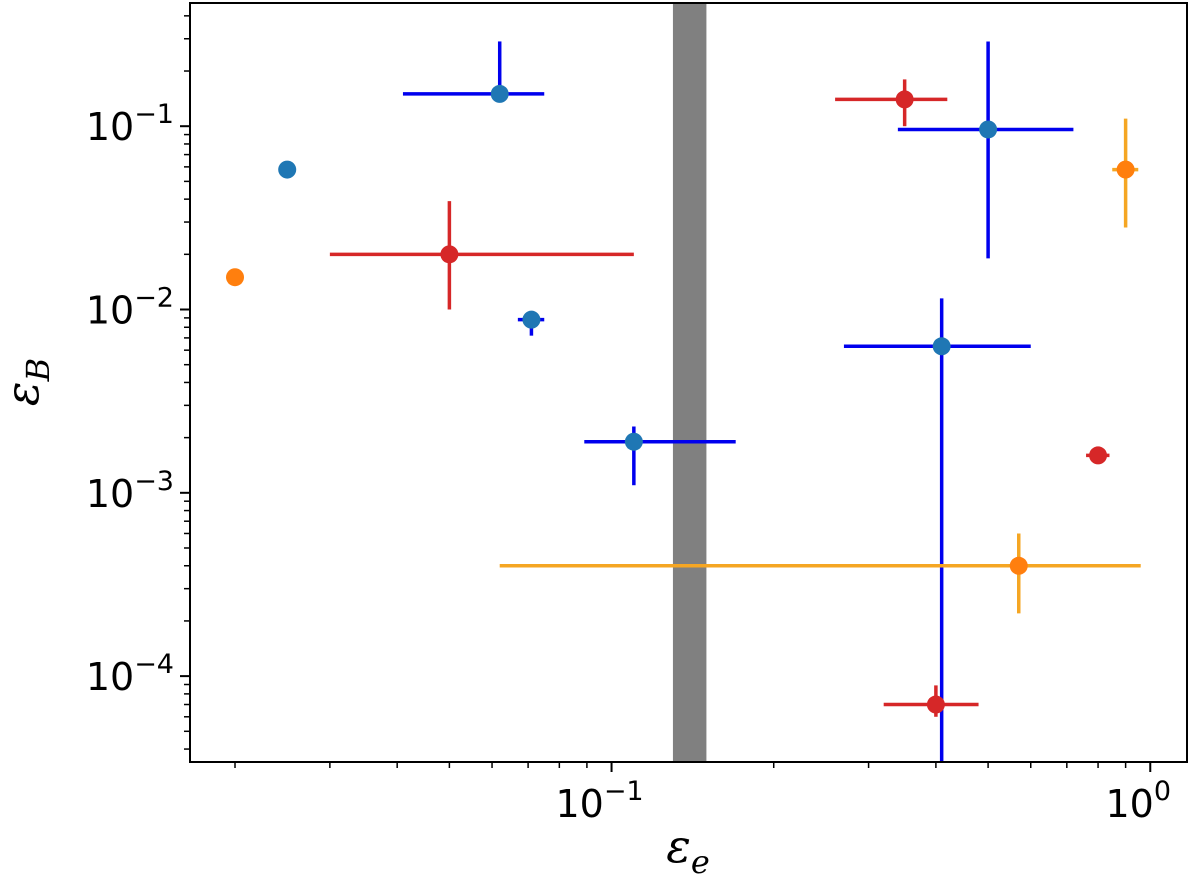  What do you see at coordinates (130, 674) in the screenshot?
I see `tick-label: 10⁻⁴` at bounding box center [130, 674].